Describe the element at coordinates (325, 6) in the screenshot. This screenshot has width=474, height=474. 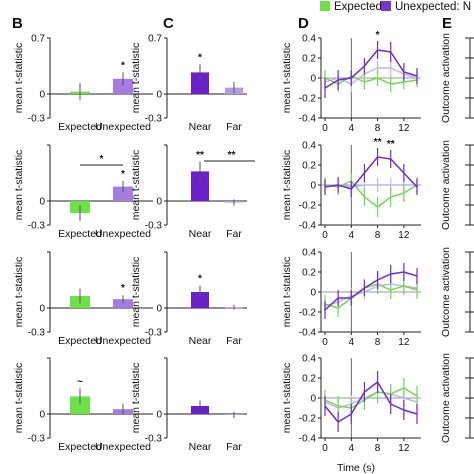
I see `legend-expected-swatch` at that location.